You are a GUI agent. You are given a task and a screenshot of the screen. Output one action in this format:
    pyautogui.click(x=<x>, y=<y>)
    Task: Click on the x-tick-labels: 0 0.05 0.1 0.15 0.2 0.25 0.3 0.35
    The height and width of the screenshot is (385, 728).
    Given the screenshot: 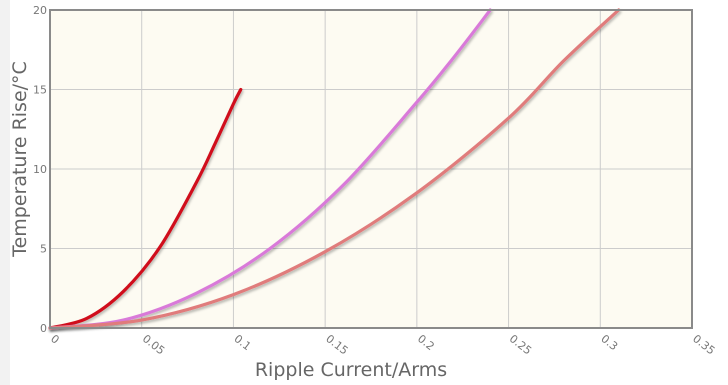 What is the action you would take?
    pyautogui.click(x=382, y=344)
    